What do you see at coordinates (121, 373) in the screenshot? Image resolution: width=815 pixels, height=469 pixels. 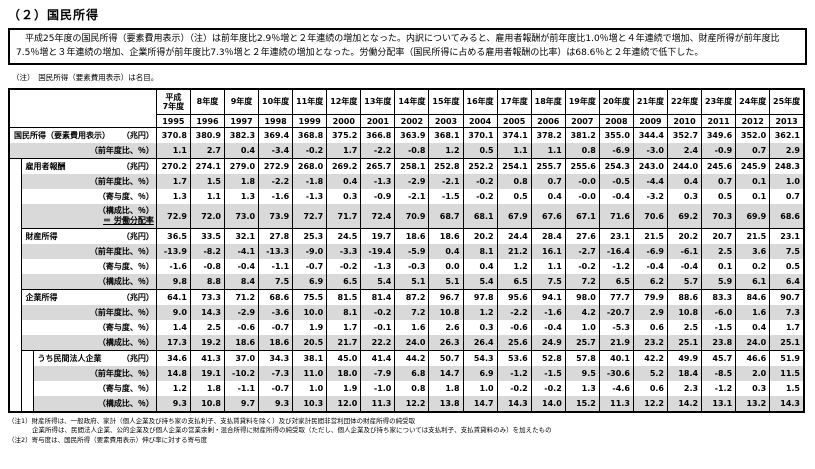 I see `row-unit-label: （前年度比、％）` at bounding box center [121, 373].